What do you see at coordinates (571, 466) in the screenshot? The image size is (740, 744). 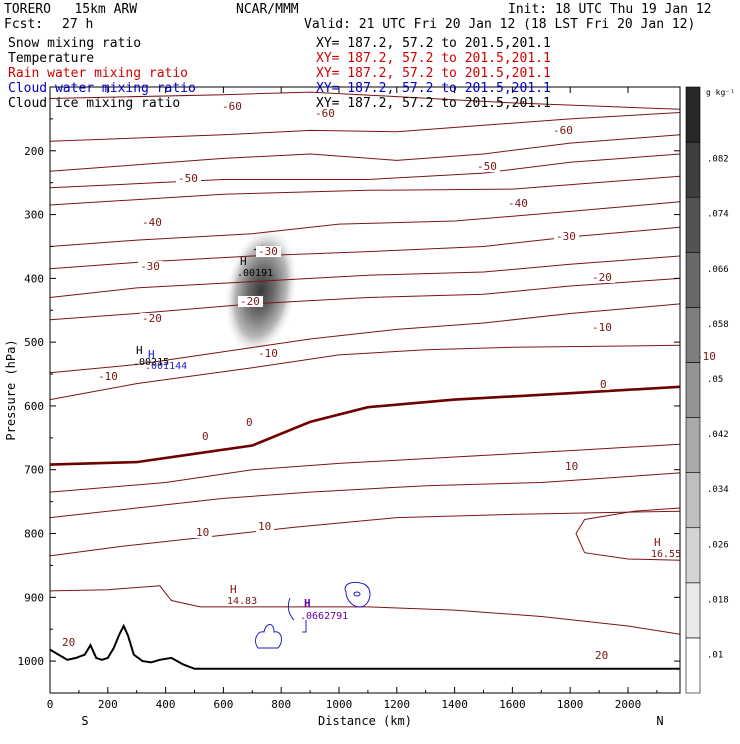 I see `isotherm-label-22: 10` at bounding box center [571, 466].